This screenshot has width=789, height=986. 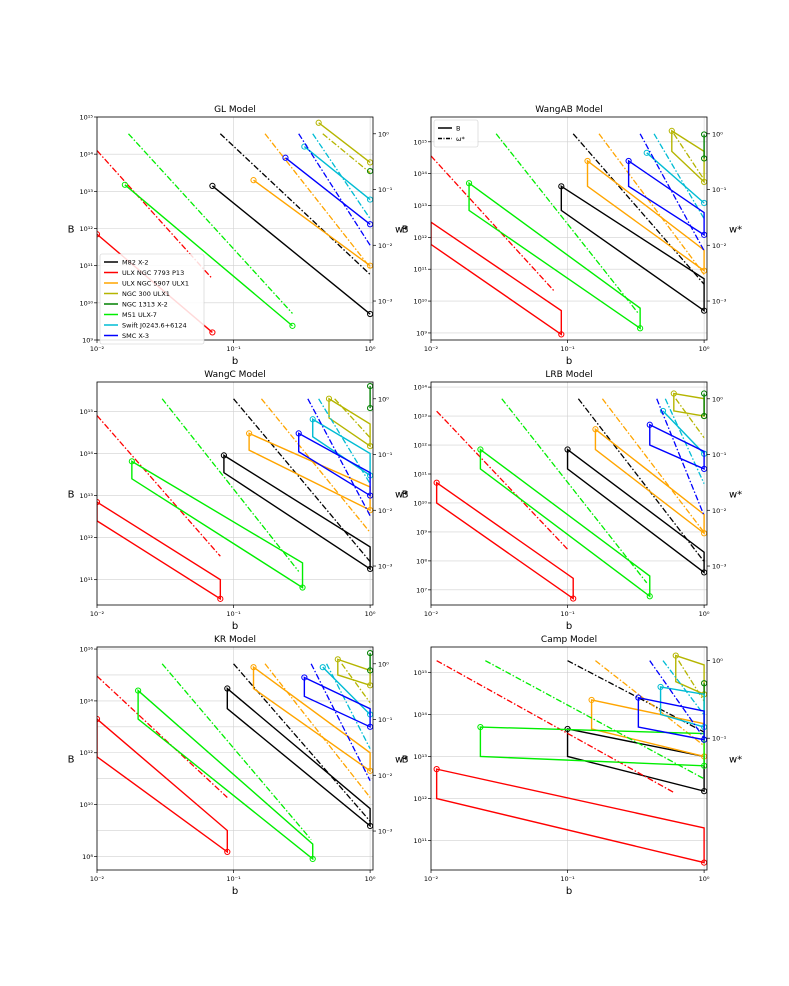 I want to click on y-tick-label: 10⁸, so click(x=421, y=561).